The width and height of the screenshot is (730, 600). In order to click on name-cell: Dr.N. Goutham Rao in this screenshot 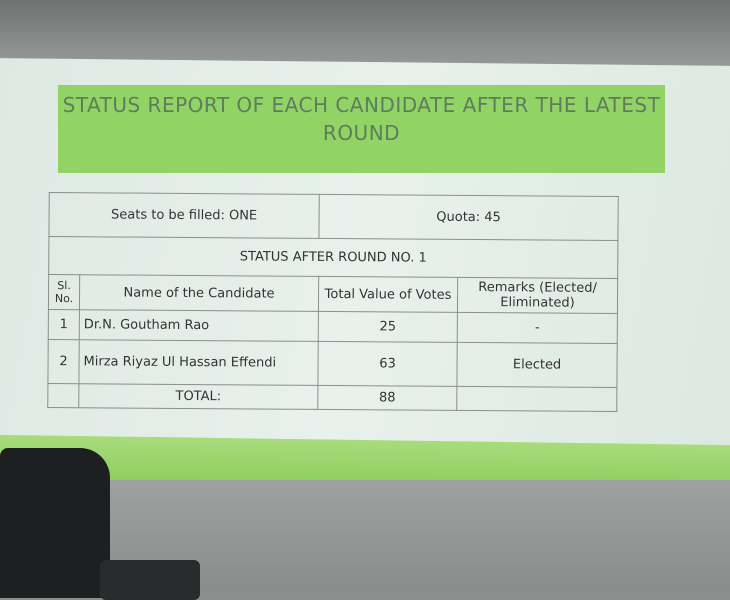, I will do `click(199, 325)`.